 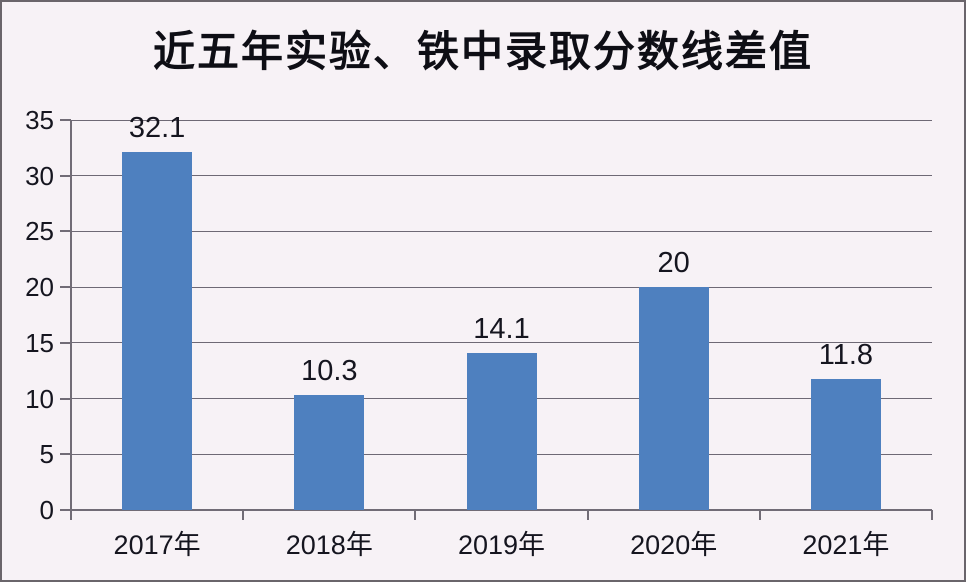 I want to click on y-tick-label: 30, so click(x=39, y=175).